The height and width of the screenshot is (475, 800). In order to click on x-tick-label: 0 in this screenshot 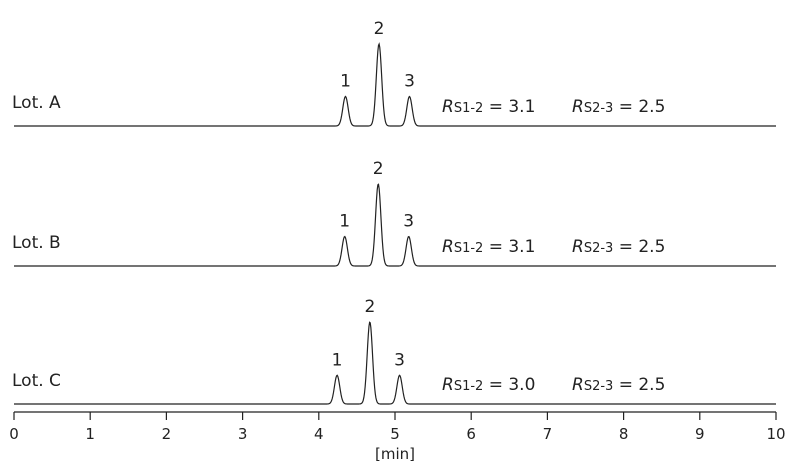, I will do `click(14, 434)`.